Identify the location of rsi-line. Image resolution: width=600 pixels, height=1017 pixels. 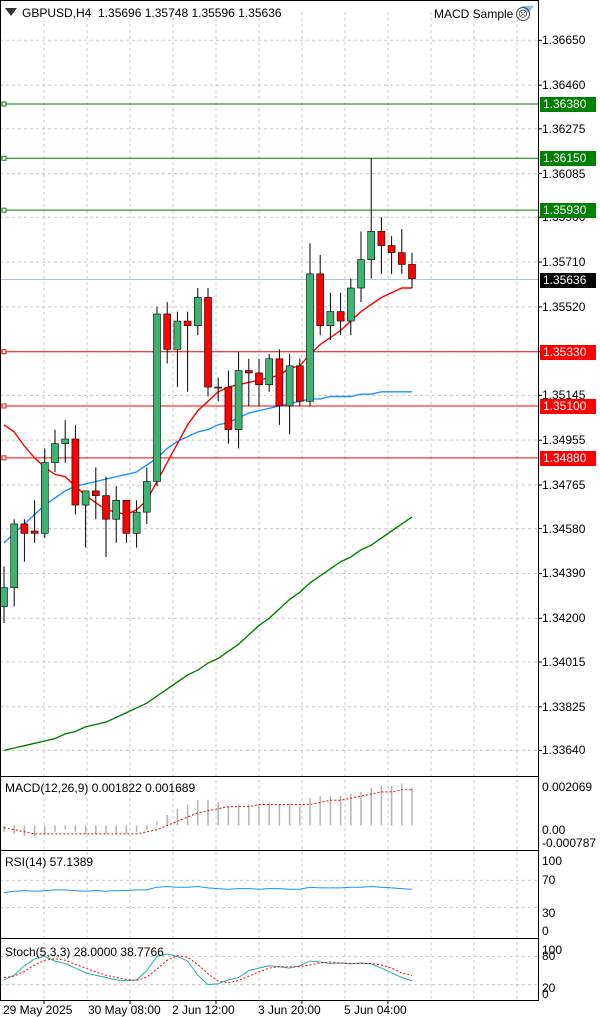
(208, 889).